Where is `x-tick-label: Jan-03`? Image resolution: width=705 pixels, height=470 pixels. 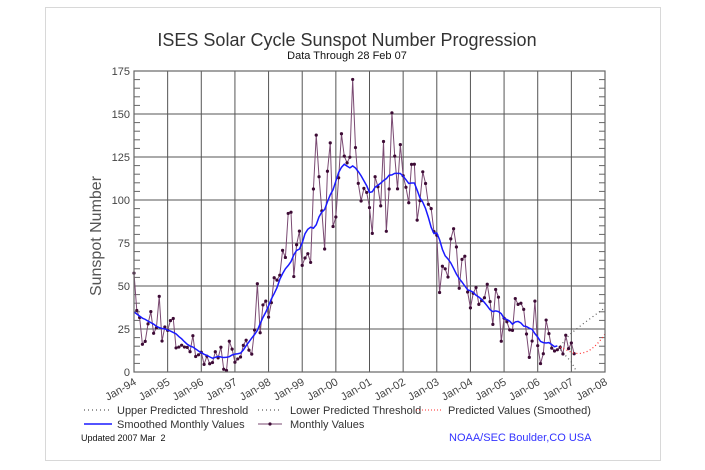 x-tick-label: Jan-03 is located at coordinates (423, 389).